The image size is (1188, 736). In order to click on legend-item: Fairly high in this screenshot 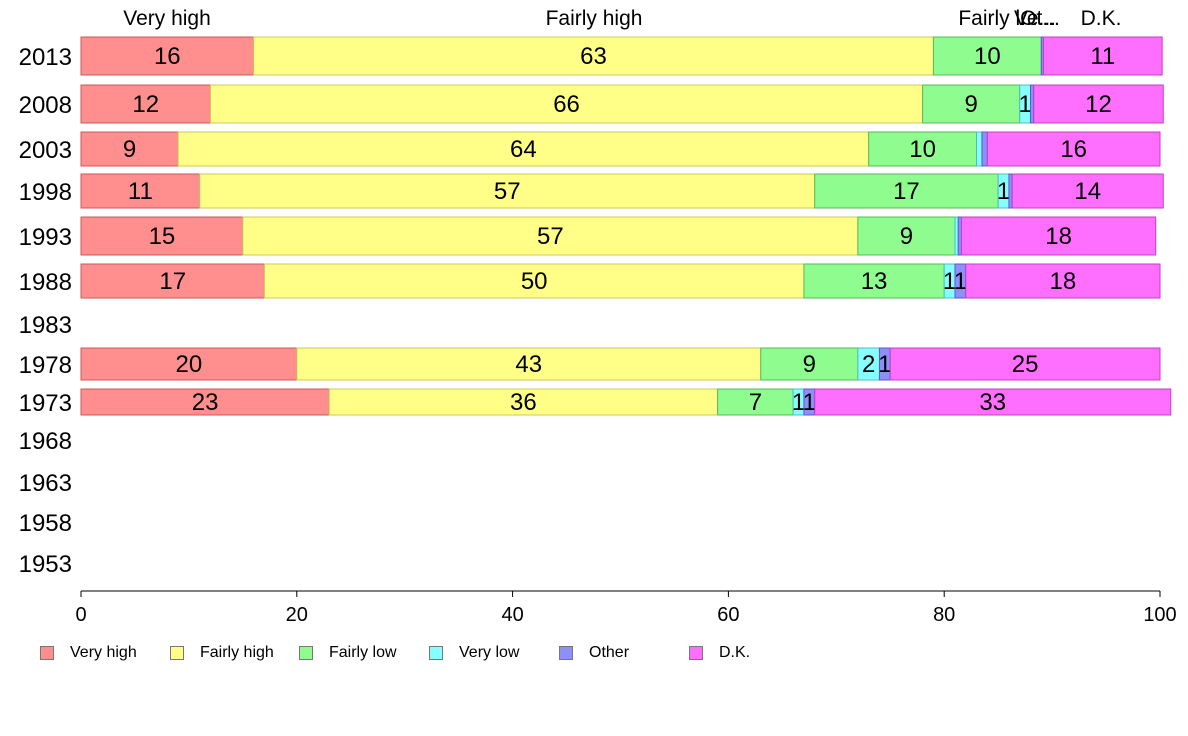, I will do `click(222, 653)`.